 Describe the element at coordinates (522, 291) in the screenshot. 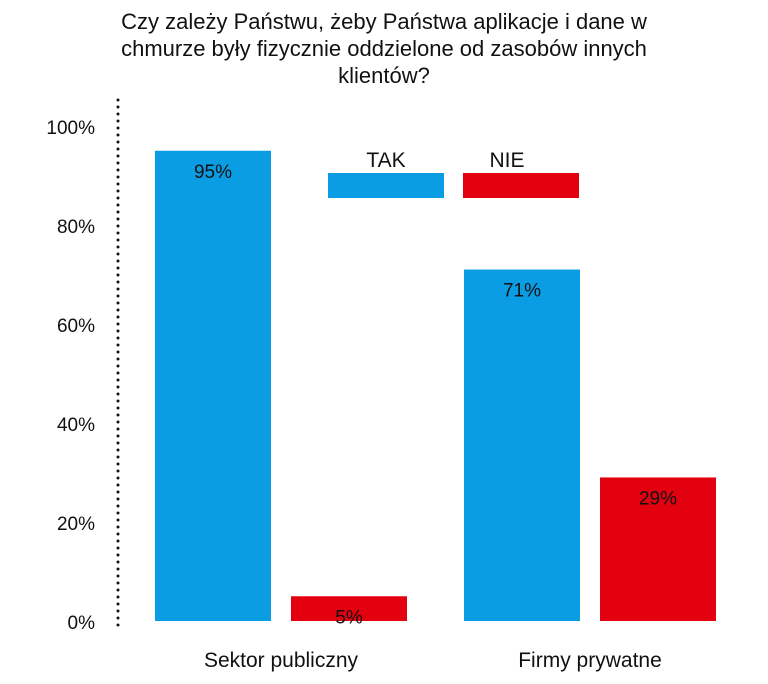

I see `data-label: 71%` at that location.